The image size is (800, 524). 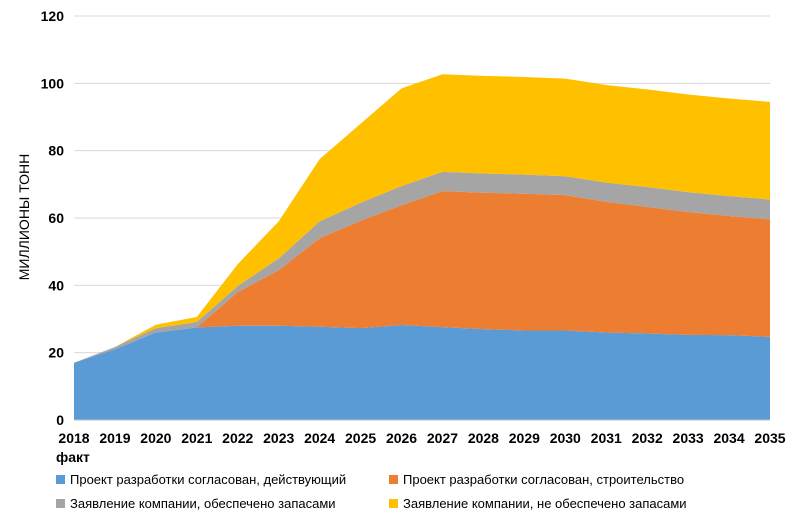 I want to click on y-tick-label: 80, so click(x=56, y=151).